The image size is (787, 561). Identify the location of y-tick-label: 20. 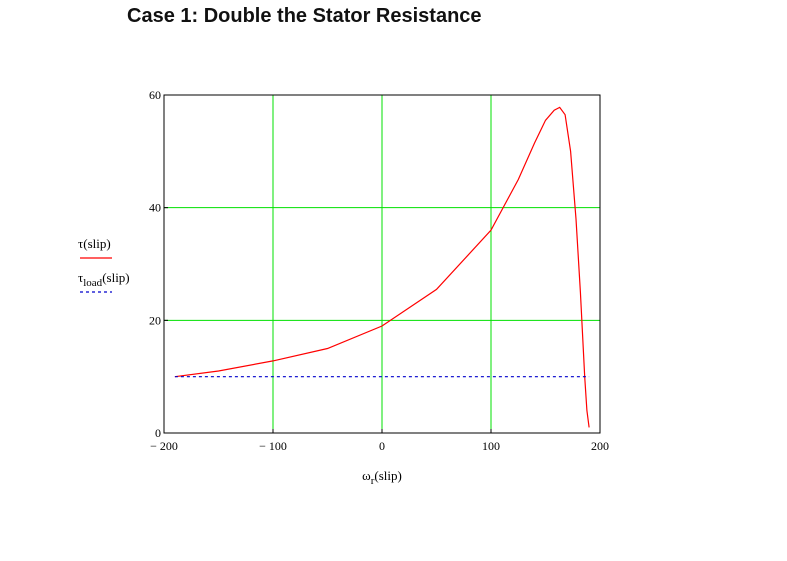
(155, 320).